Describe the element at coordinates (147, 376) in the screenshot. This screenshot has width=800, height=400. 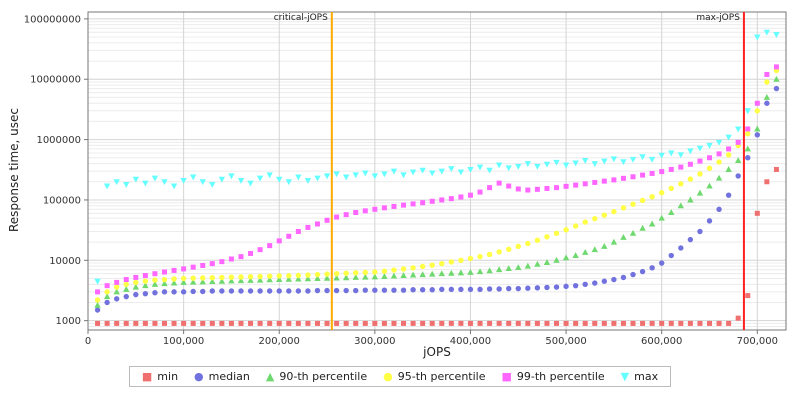
I see `min-marker-icon: ■` at that location.